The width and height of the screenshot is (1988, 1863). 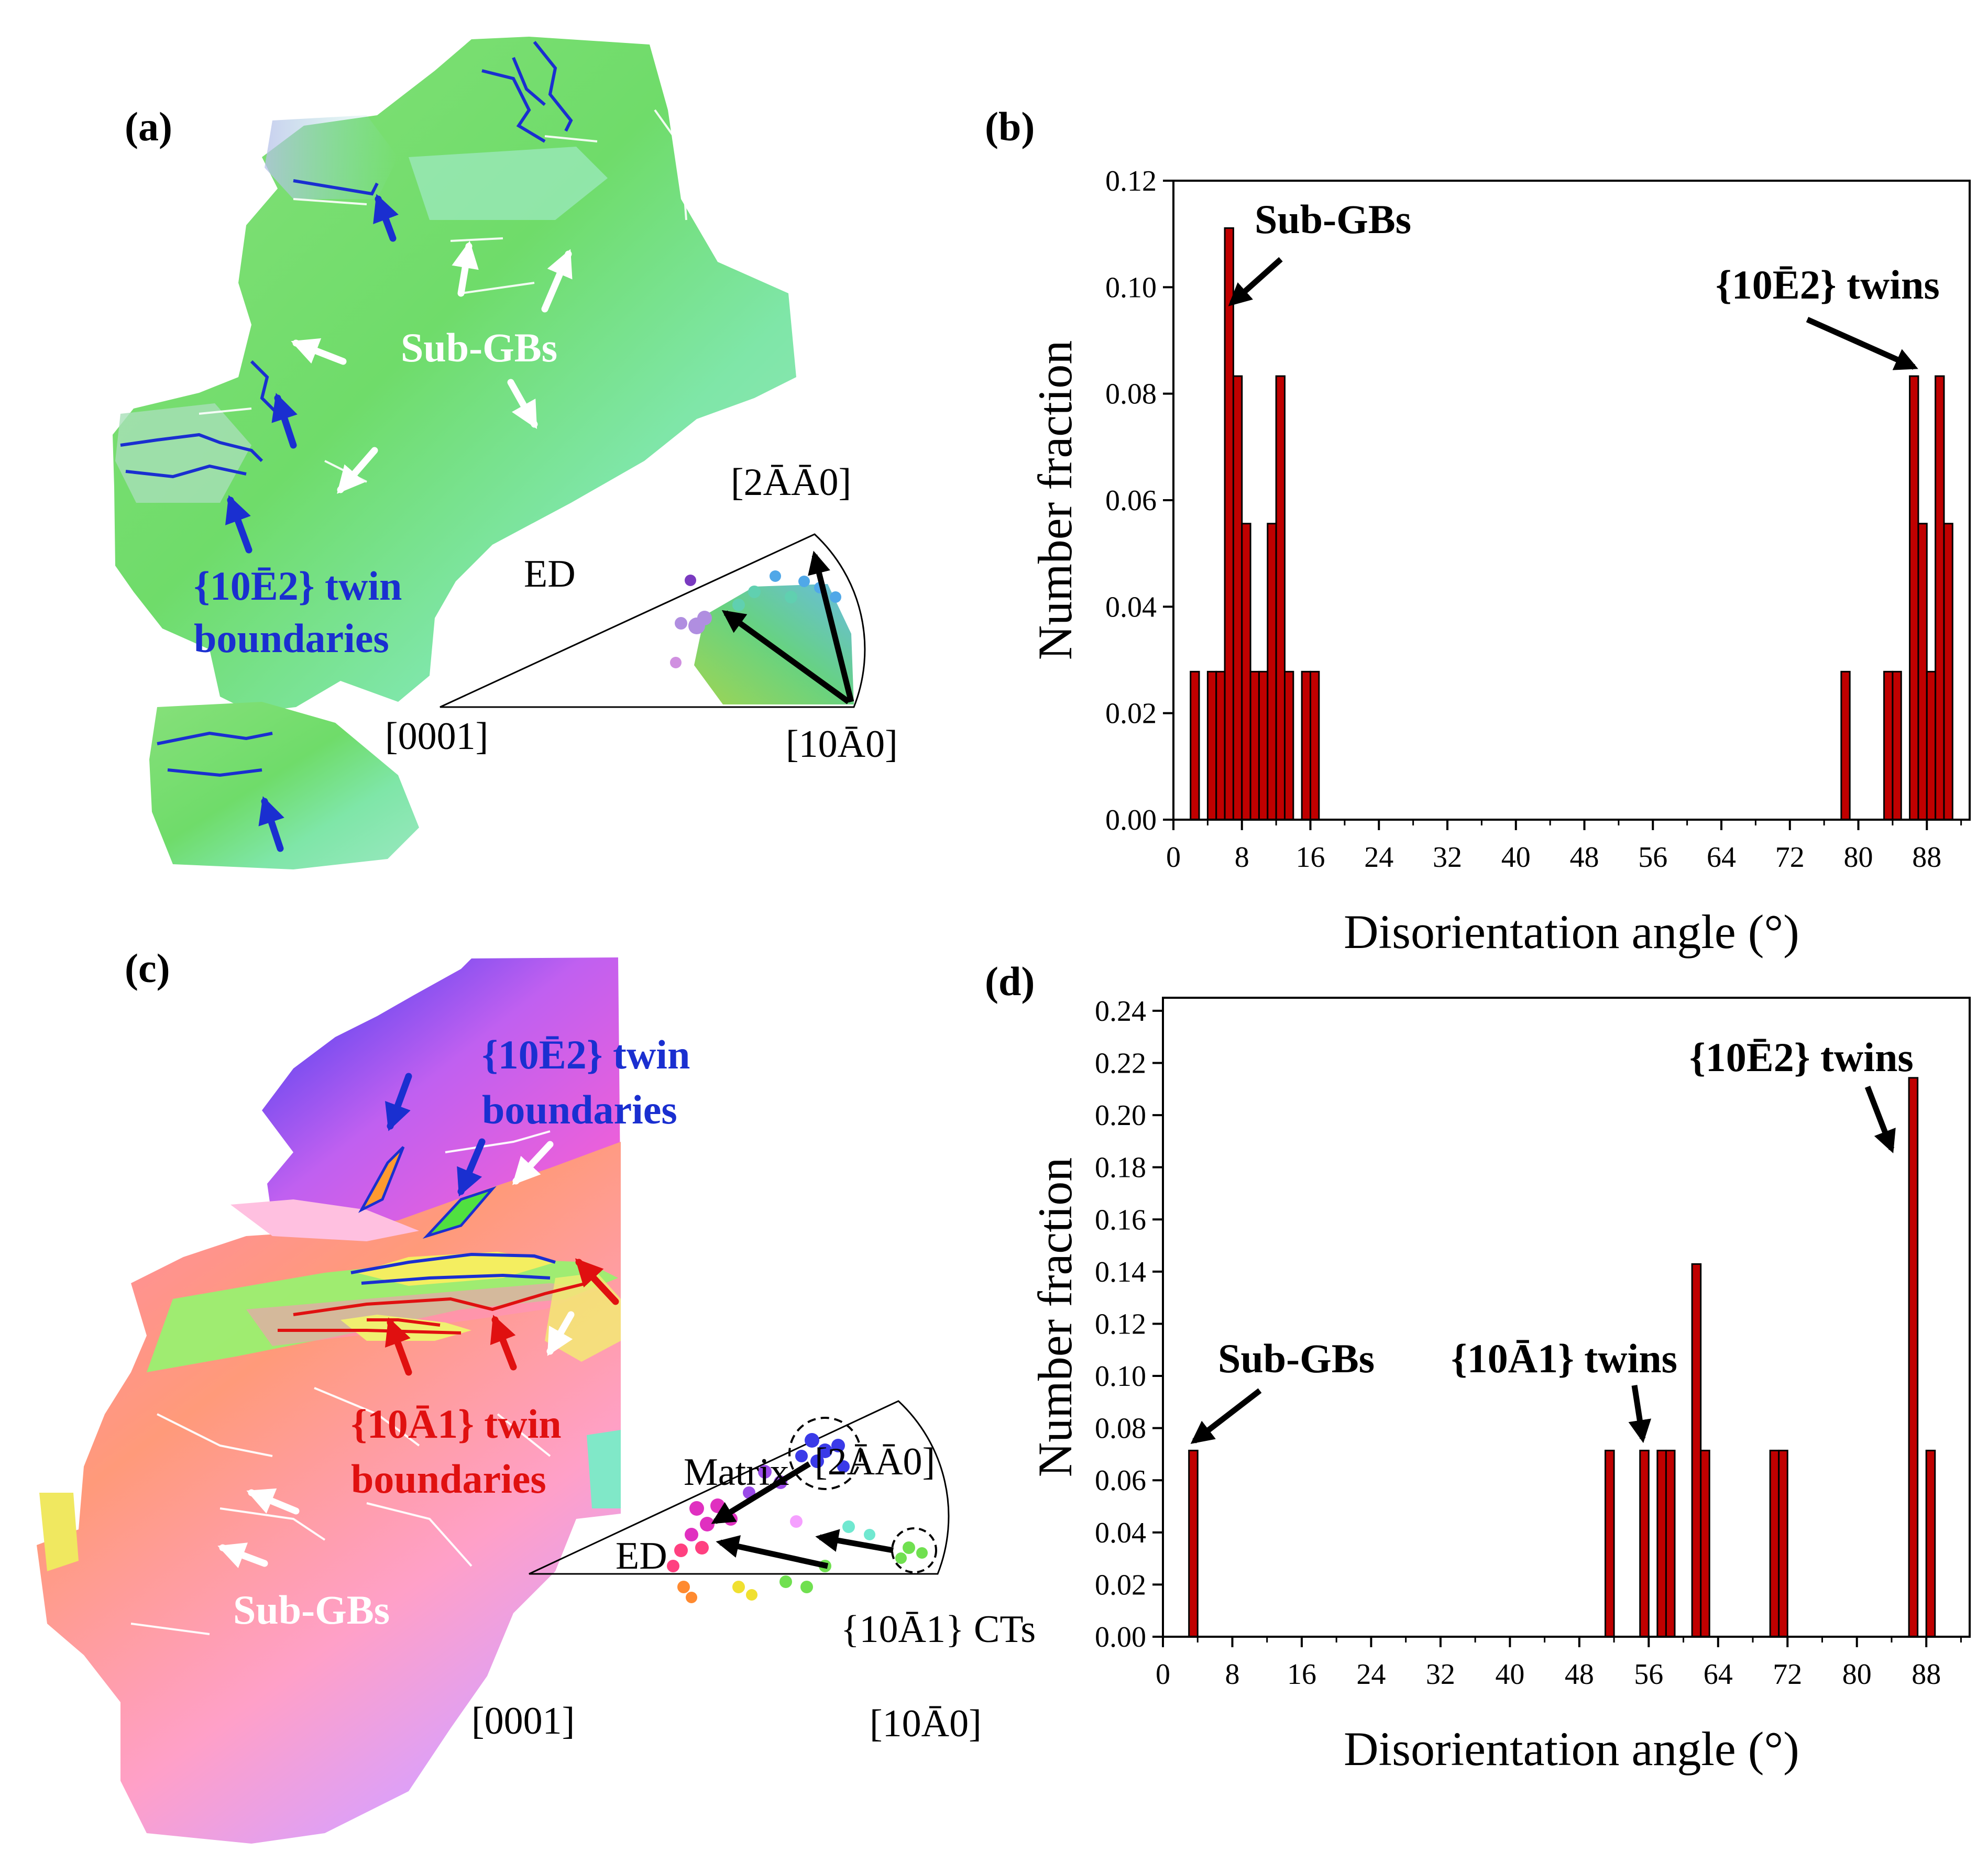 I want to click on chart-d-ytick-label-9: 0.18, so click(x=1120, y=1168).